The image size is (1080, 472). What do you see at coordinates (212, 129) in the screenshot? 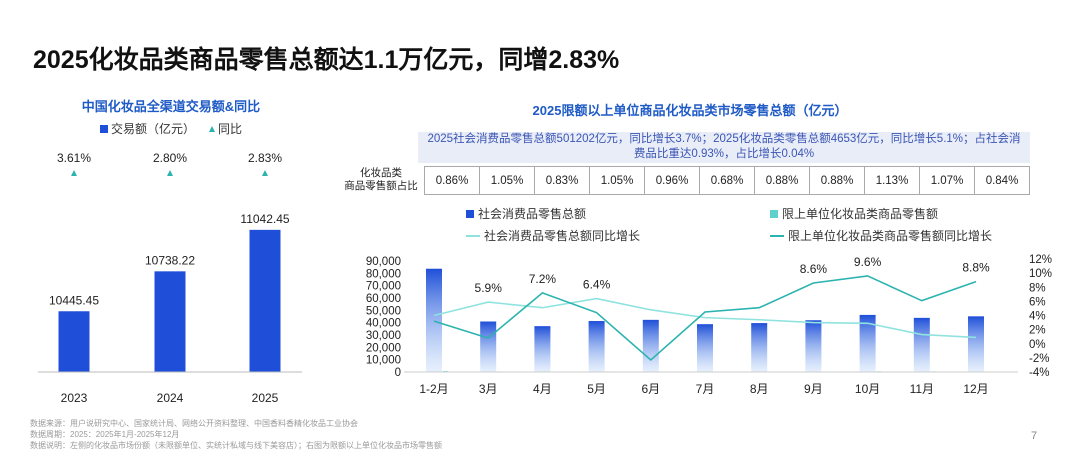
I see `legend-marker-icon` at bounding box center [212, 129].